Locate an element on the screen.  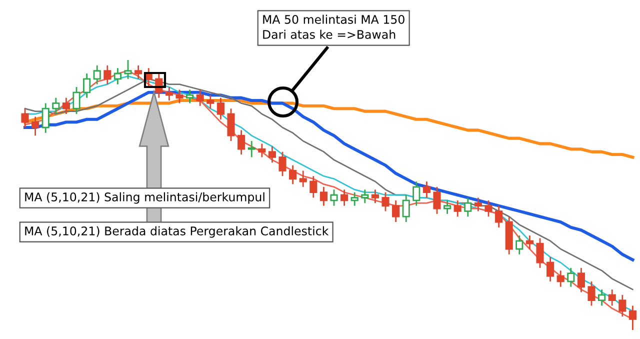
annotation: MA (5,10,21) Berada diatas Pergerakan Candlestick is located at coordinates (177, 232).